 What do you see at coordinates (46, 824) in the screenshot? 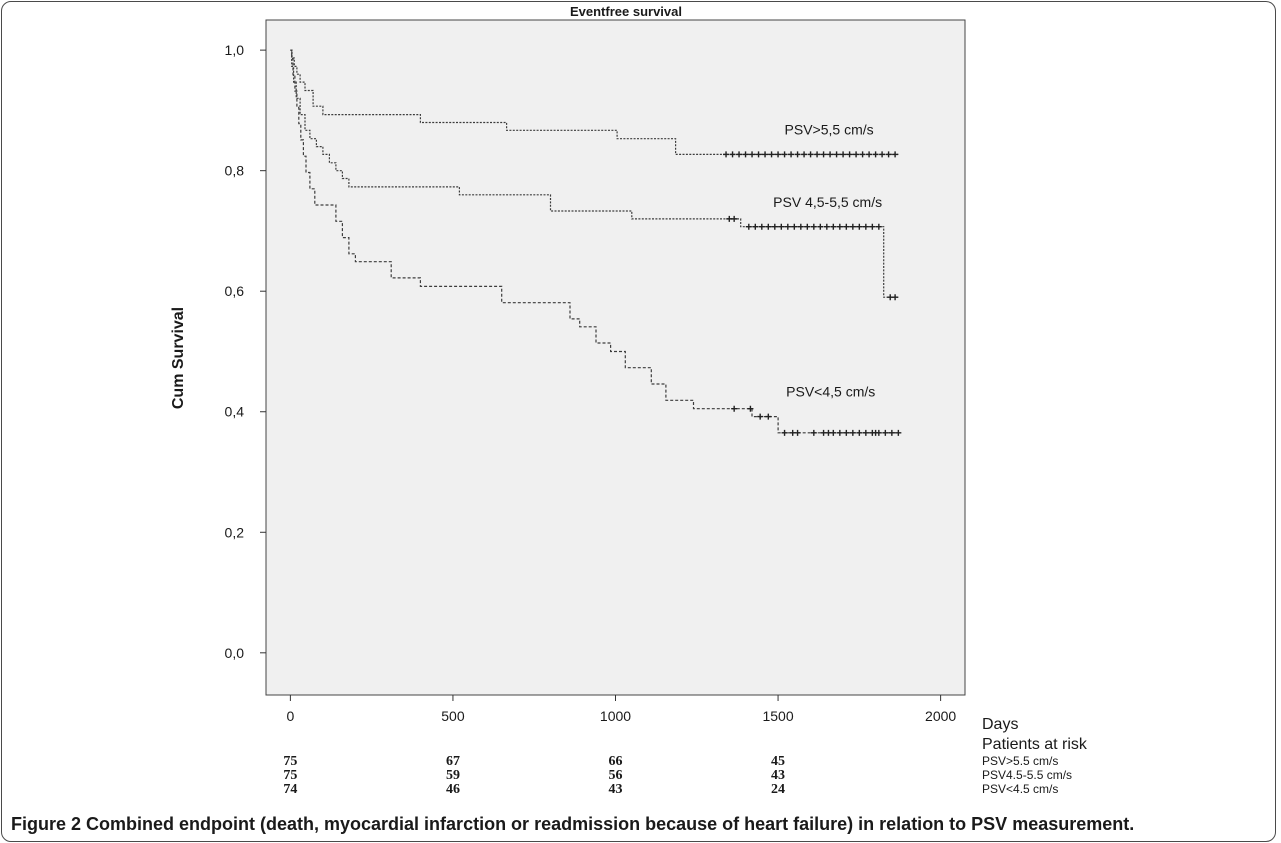
I see `figure-label: Figure 2` at bounding box center [46, 824].